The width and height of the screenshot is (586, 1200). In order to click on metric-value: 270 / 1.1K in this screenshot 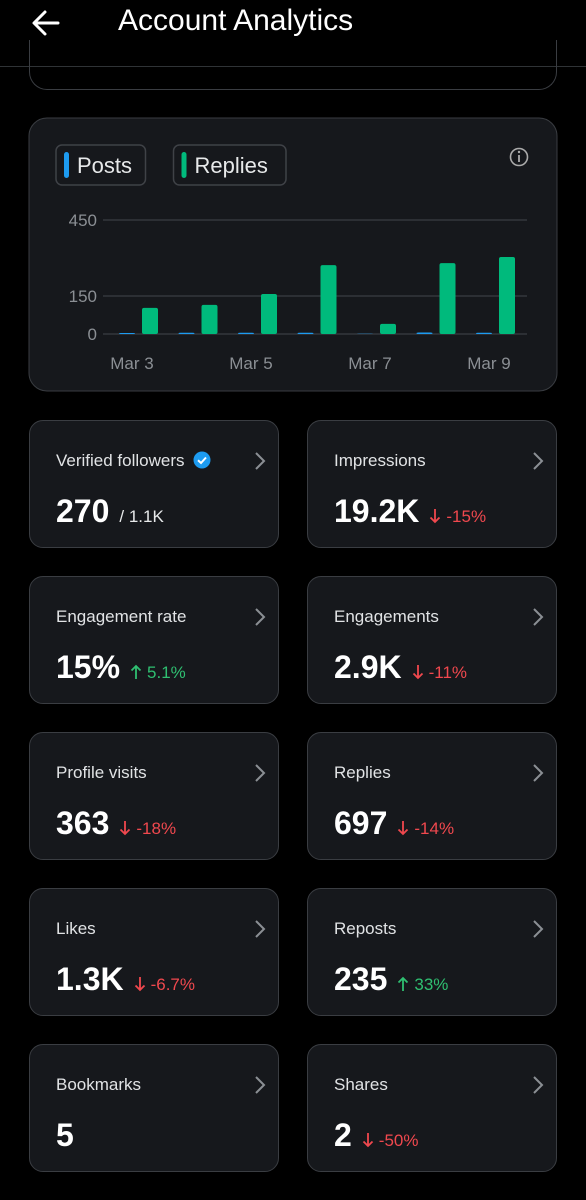, I will do `click(110, 511)`.